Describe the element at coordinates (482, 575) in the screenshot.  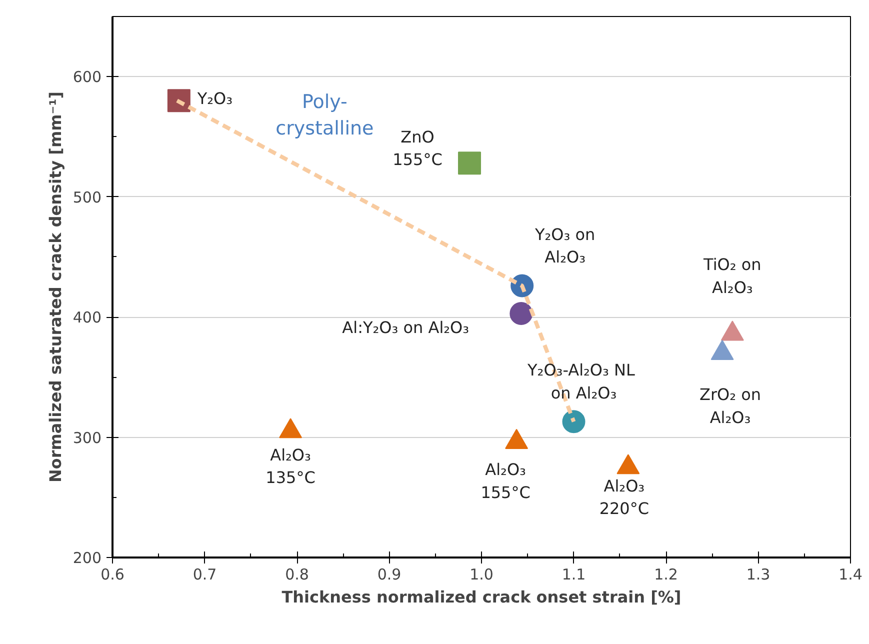
I see `x-tick-label: 1.0` at that location.